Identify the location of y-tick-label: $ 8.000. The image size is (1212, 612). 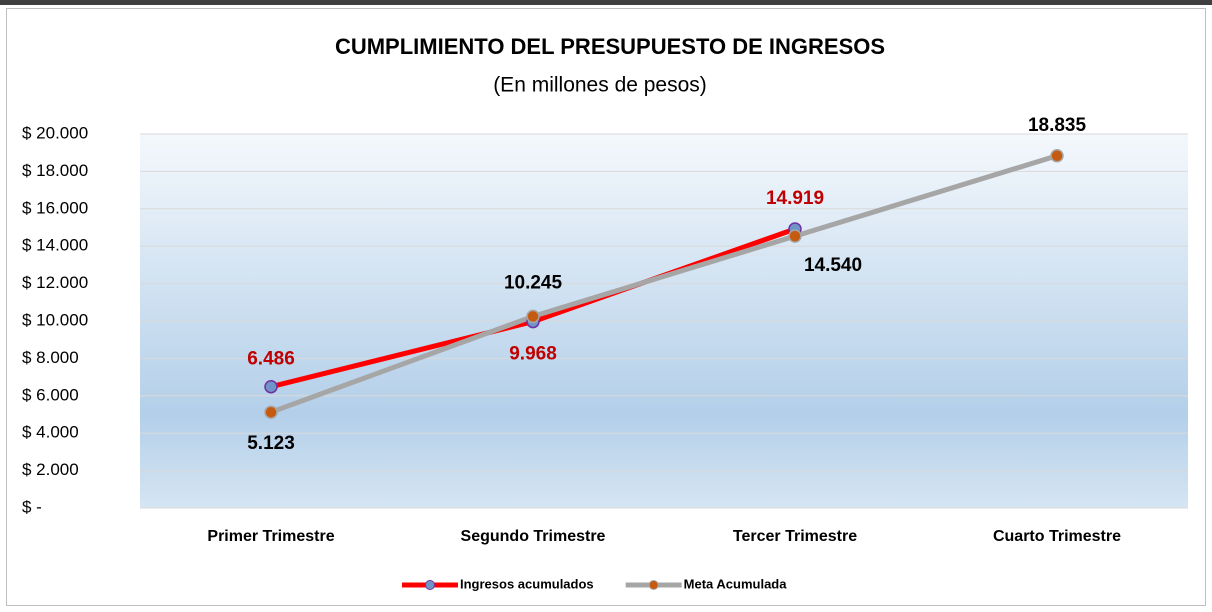
(50, 357).